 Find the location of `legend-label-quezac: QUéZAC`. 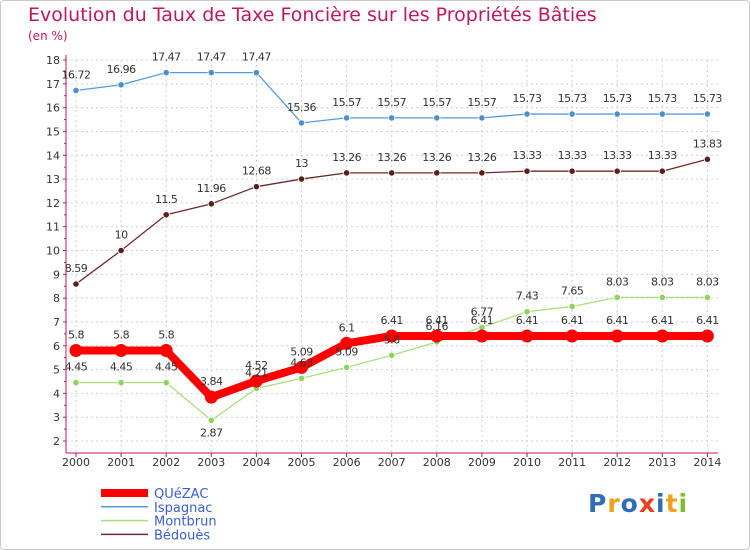

legend-label-quezac: QUéZAC is located at coordinates (181, 494).